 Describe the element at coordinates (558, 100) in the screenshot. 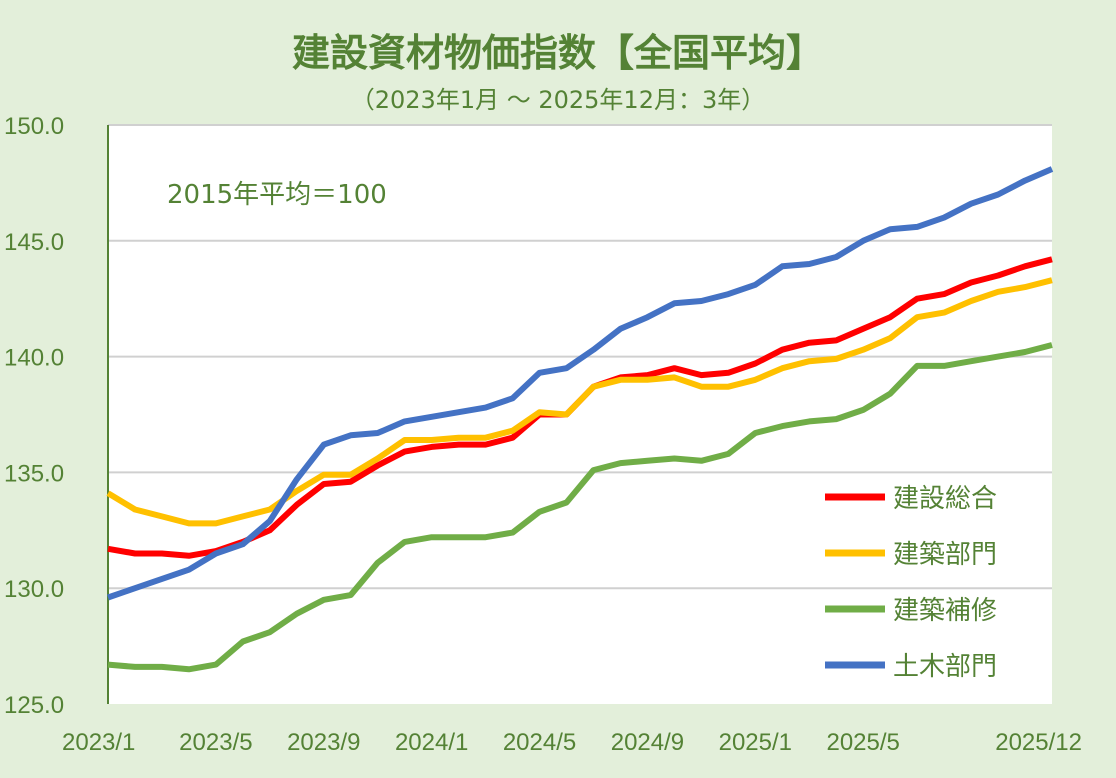

I see `chart-subtitle: （2023年1月 ～ 2025年12月：3年）` at that location.